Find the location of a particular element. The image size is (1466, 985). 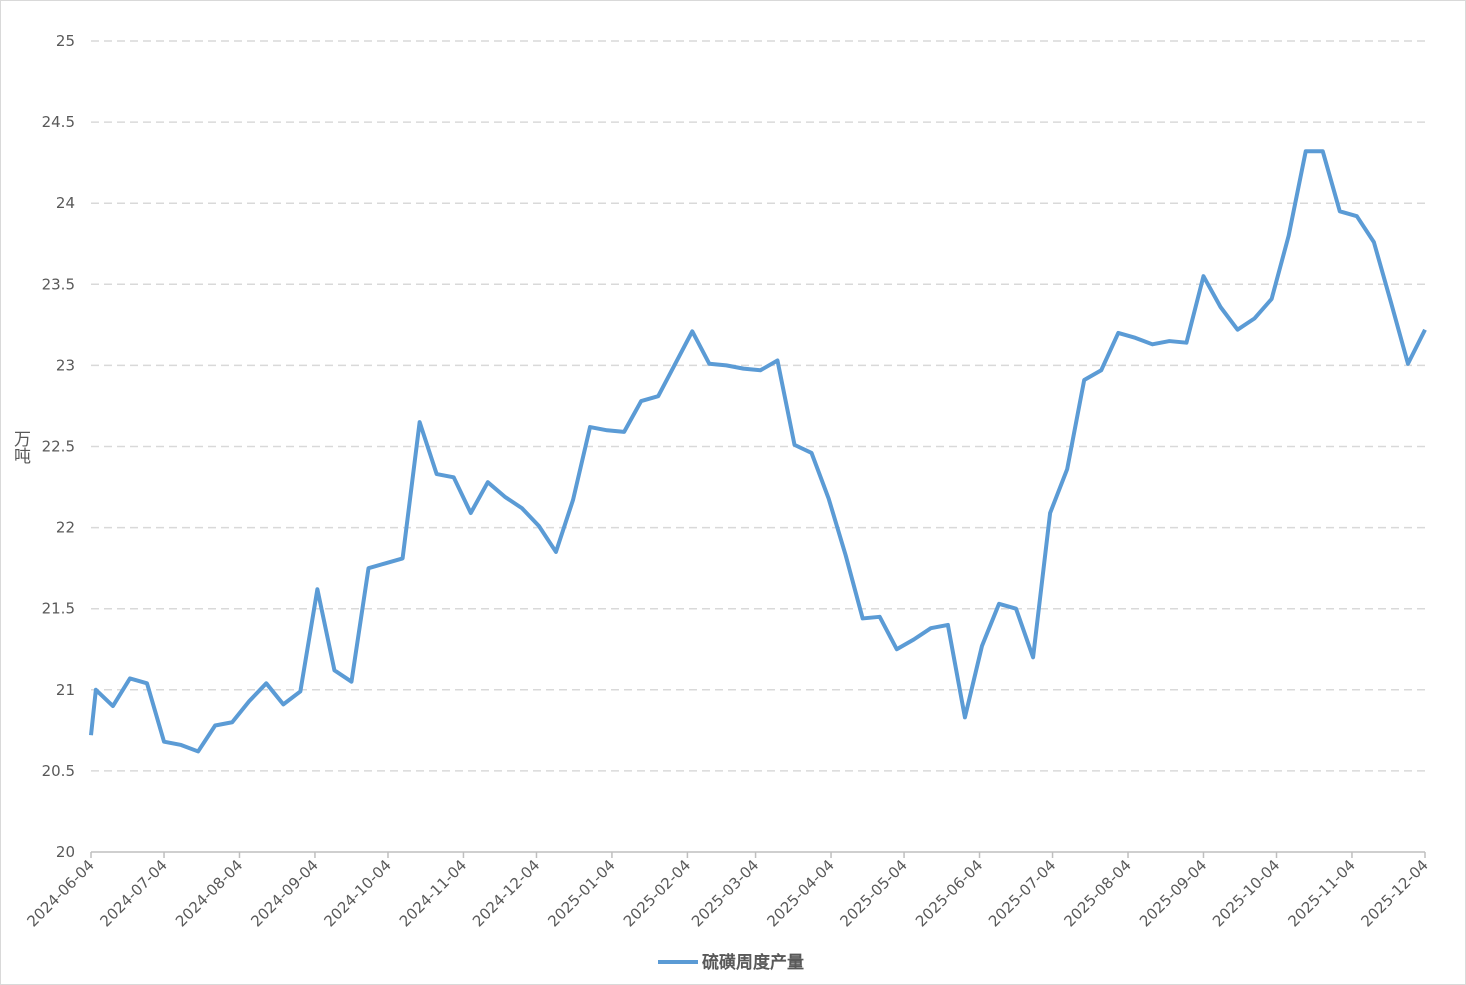

y-tick-label: 23 is located at coordinates (65, 365).